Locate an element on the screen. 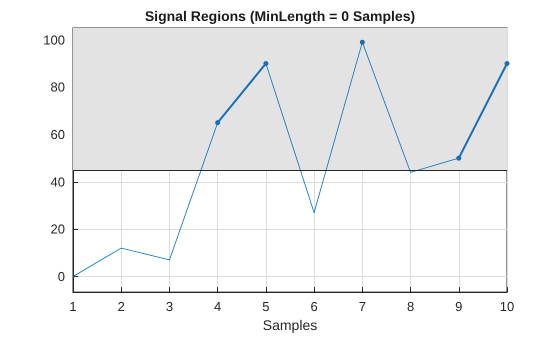  x-axis-title: Samples is located at coordinates (290, 325).